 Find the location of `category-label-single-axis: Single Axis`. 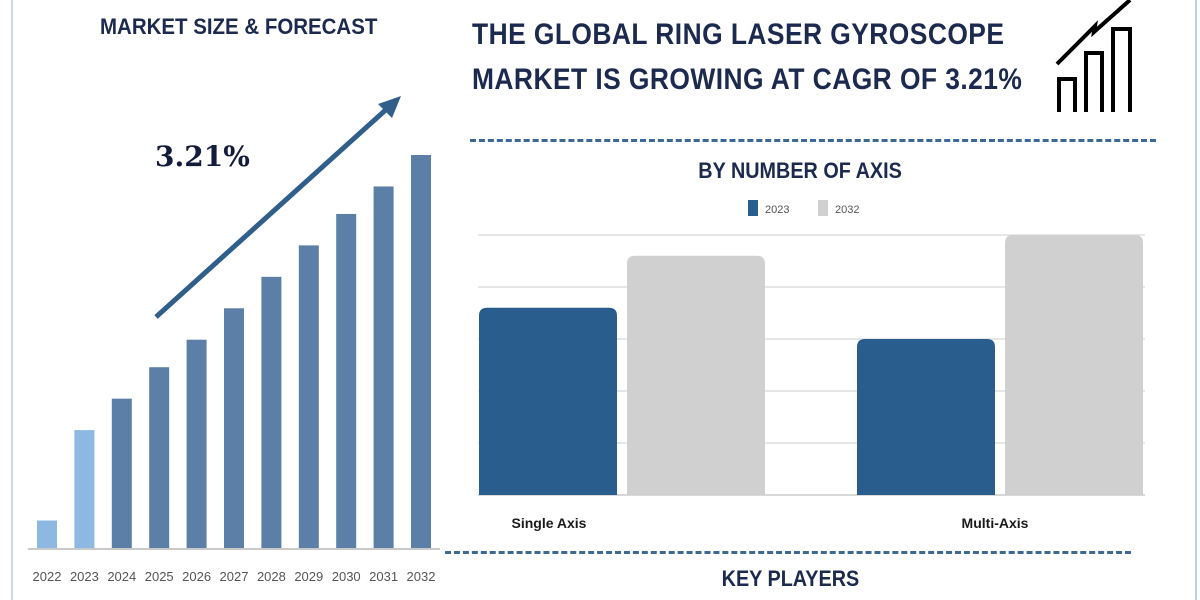

category-label-single-axis: Single Axis is located at coordinates (549, 523).